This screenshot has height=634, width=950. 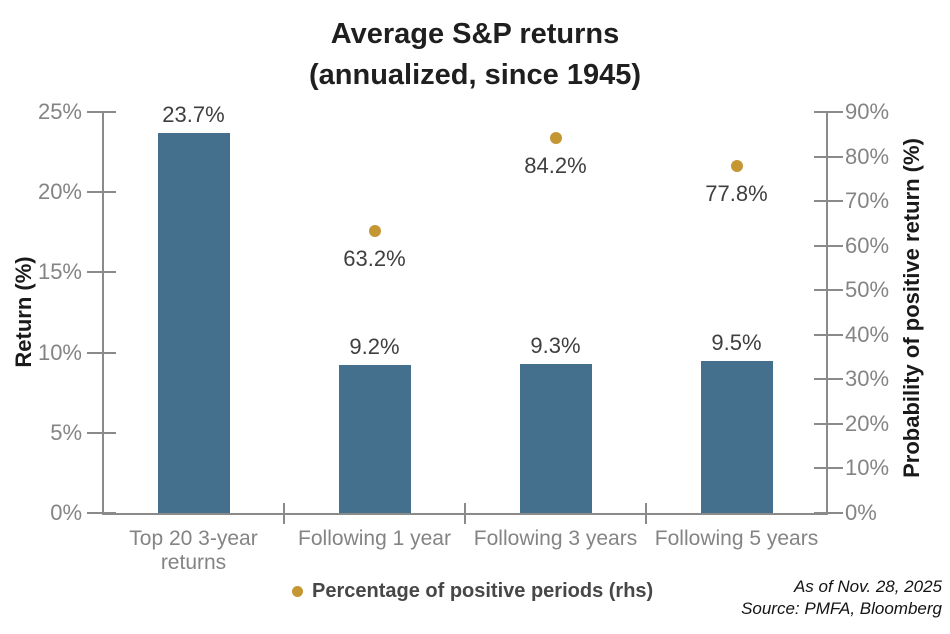 I want to click on left-axis-line, so click(x=103, y=313).